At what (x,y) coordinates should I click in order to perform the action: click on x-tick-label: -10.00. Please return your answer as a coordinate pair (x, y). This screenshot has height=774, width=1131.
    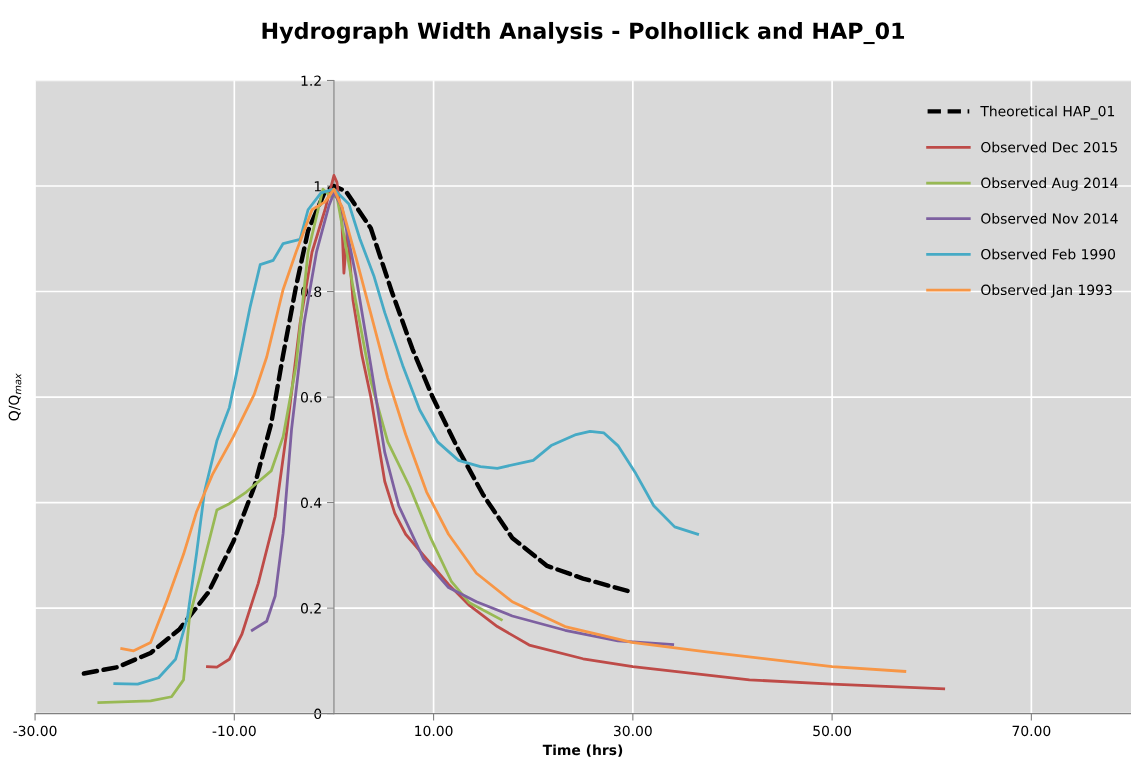
    Looking at the image, I should click on (234, 731).